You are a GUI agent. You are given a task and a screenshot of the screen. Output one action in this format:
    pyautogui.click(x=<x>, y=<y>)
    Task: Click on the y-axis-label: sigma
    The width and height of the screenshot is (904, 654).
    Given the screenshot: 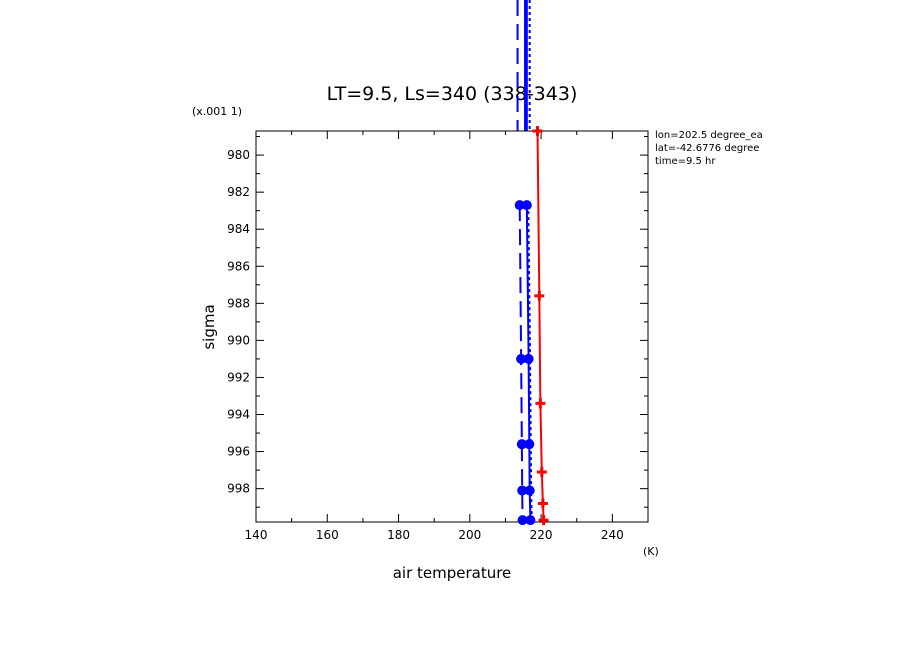 What is the action you would take?
    pyautogui.click(x=209, y=326)
    